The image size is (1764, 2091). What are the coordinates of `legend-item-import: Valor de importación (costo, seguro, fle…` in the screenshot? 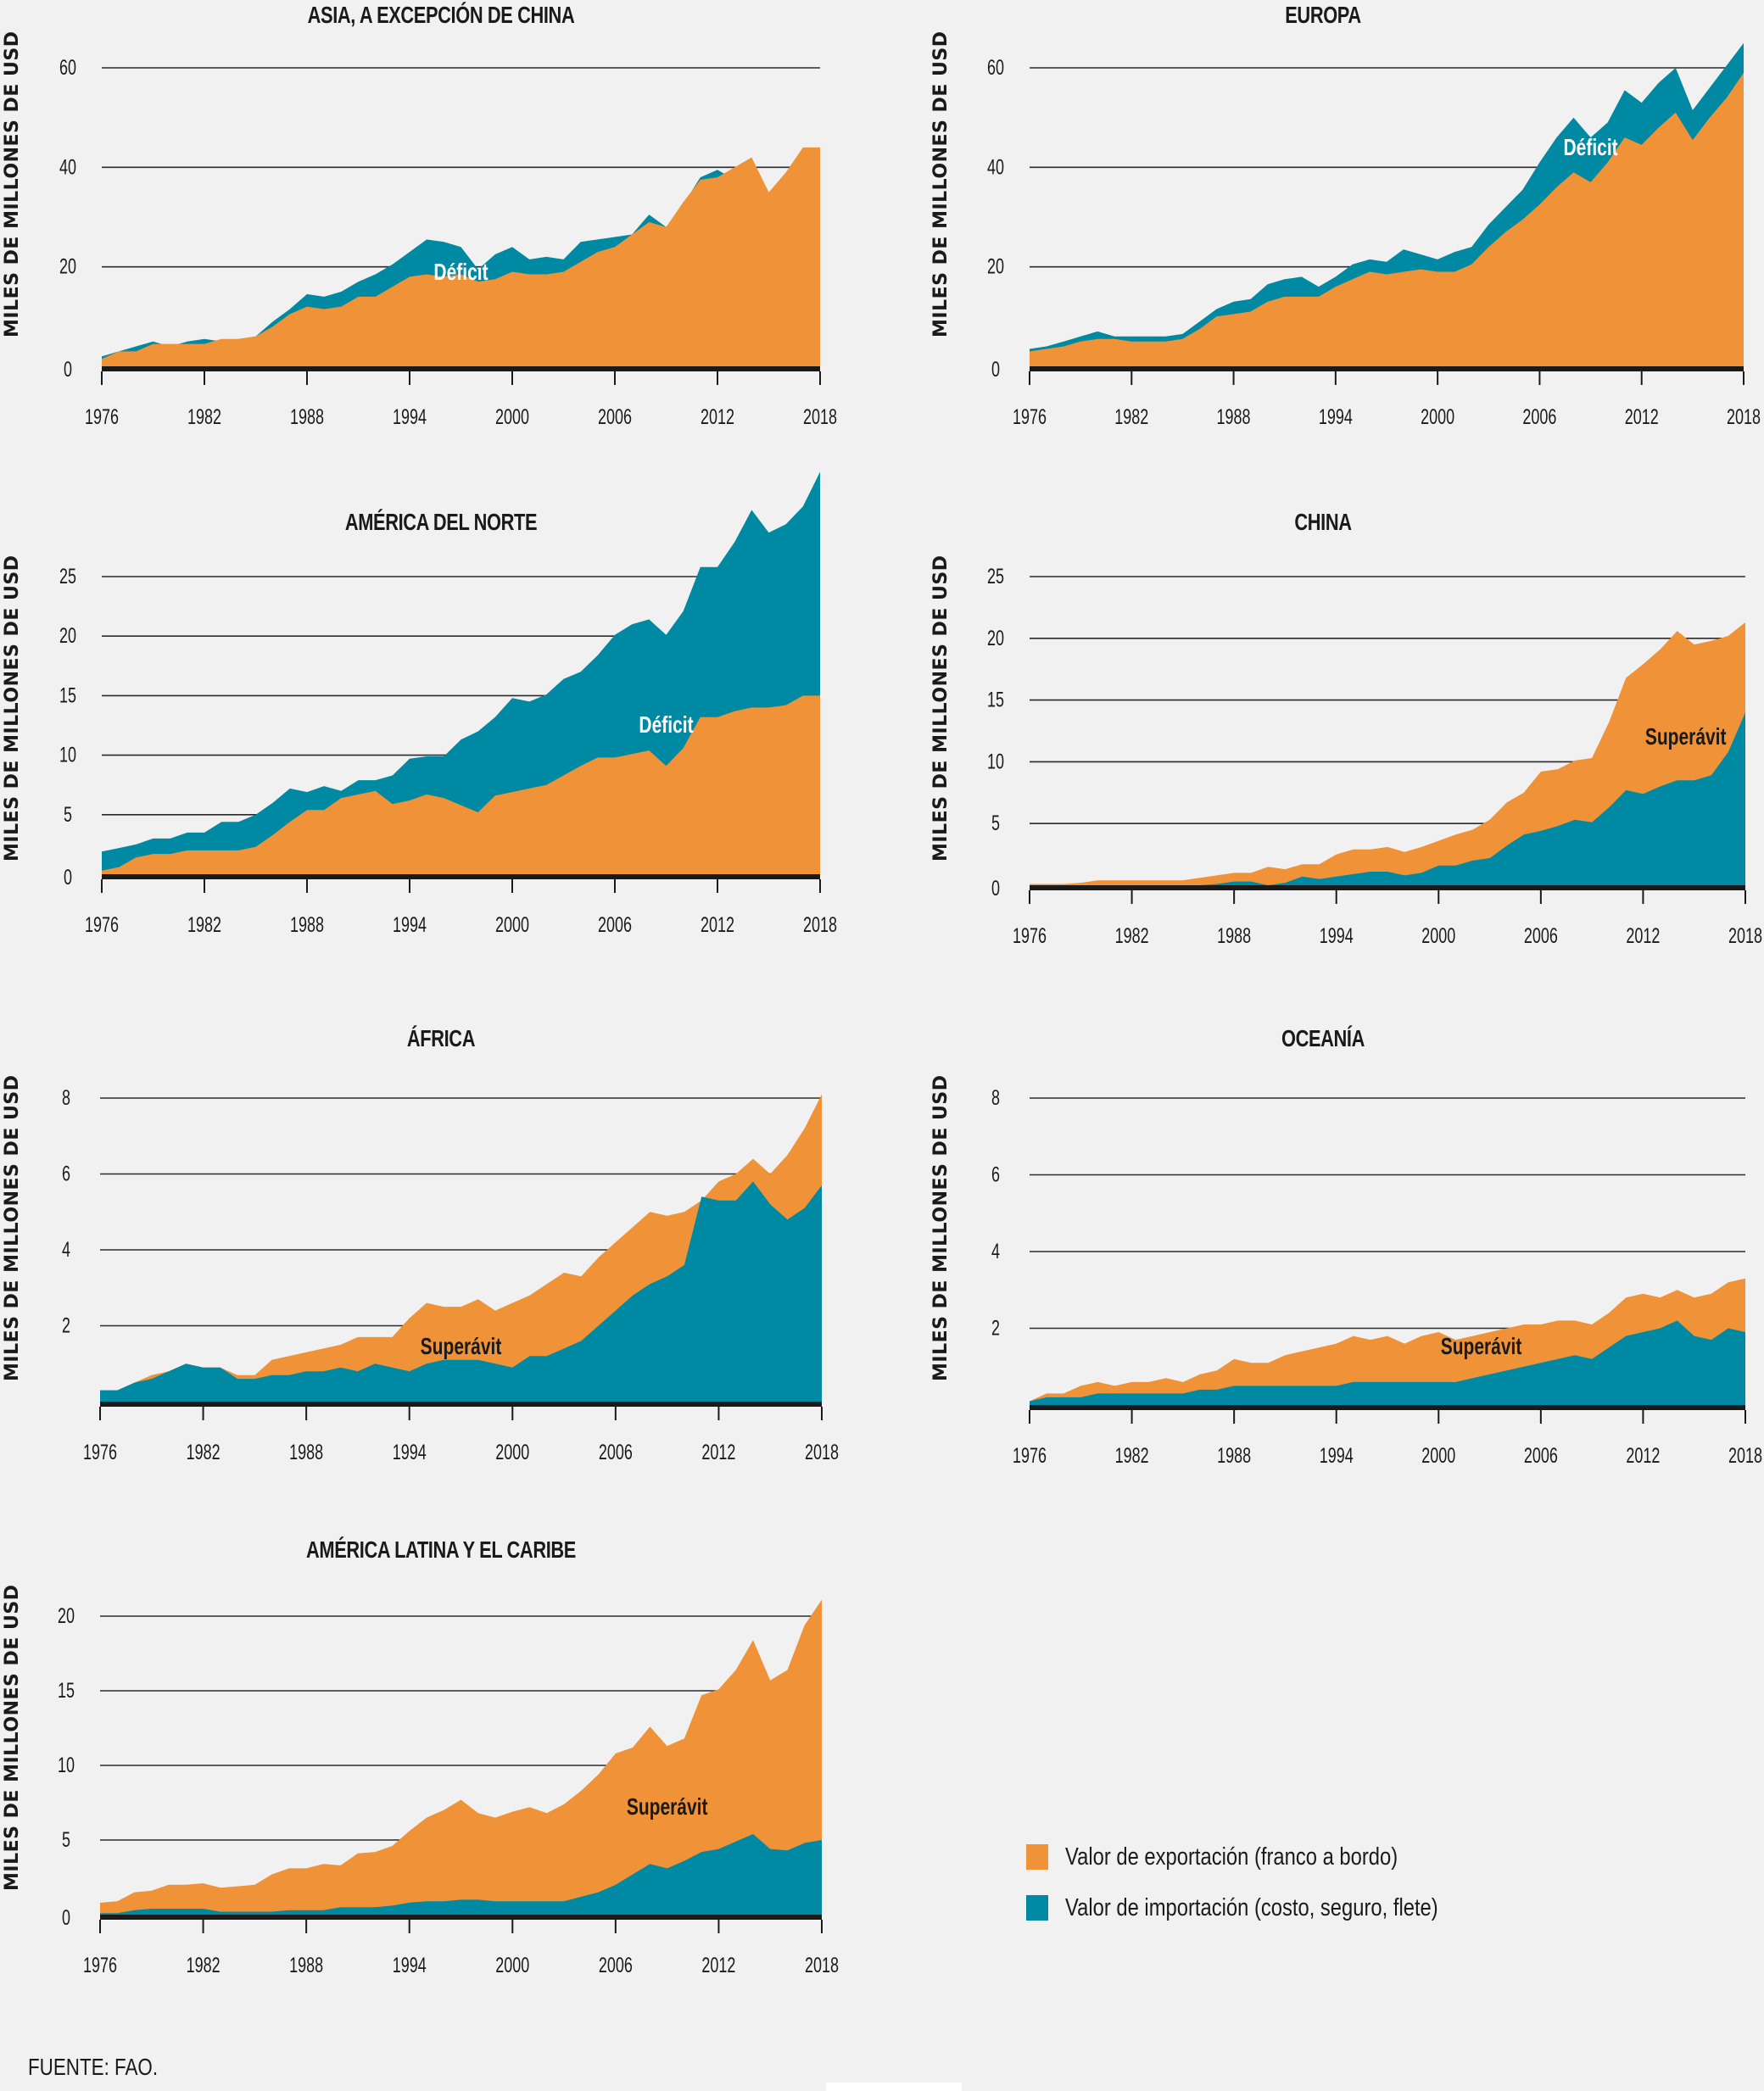 It's located at (1273, 1908).